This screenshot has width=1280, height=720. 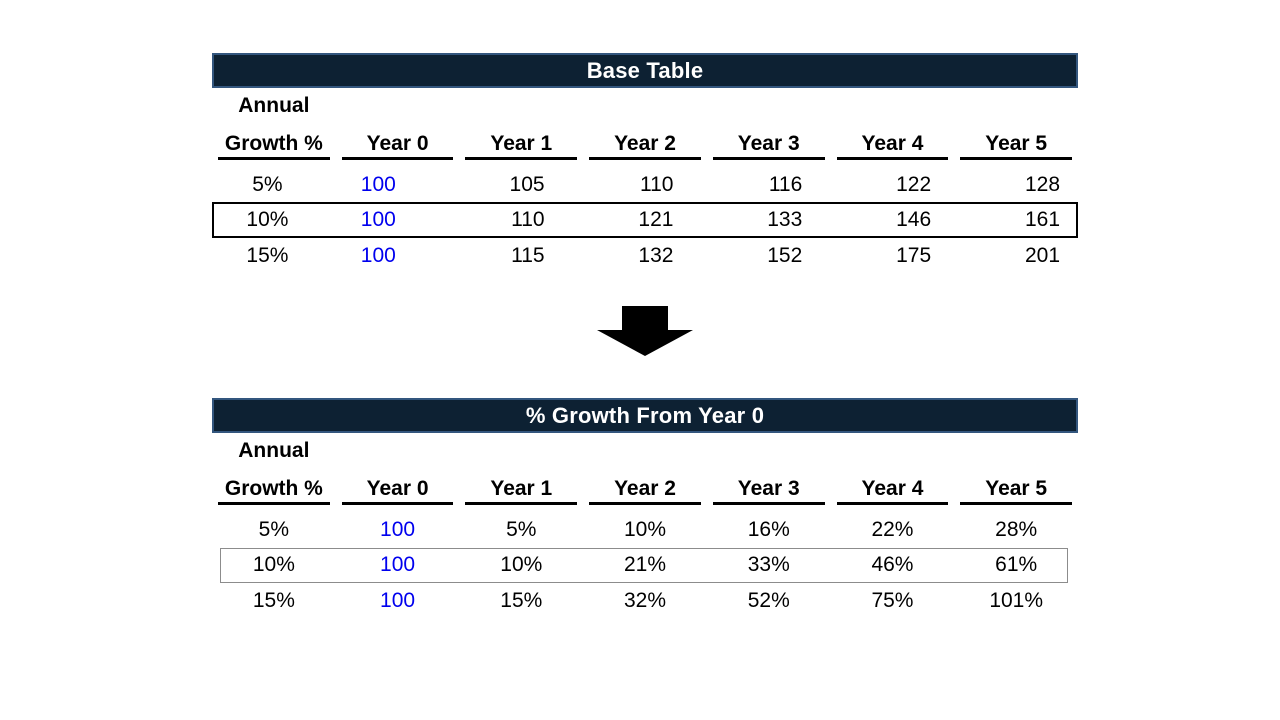 I want to click on value-cell: 16%, so click(x=768, y=529).